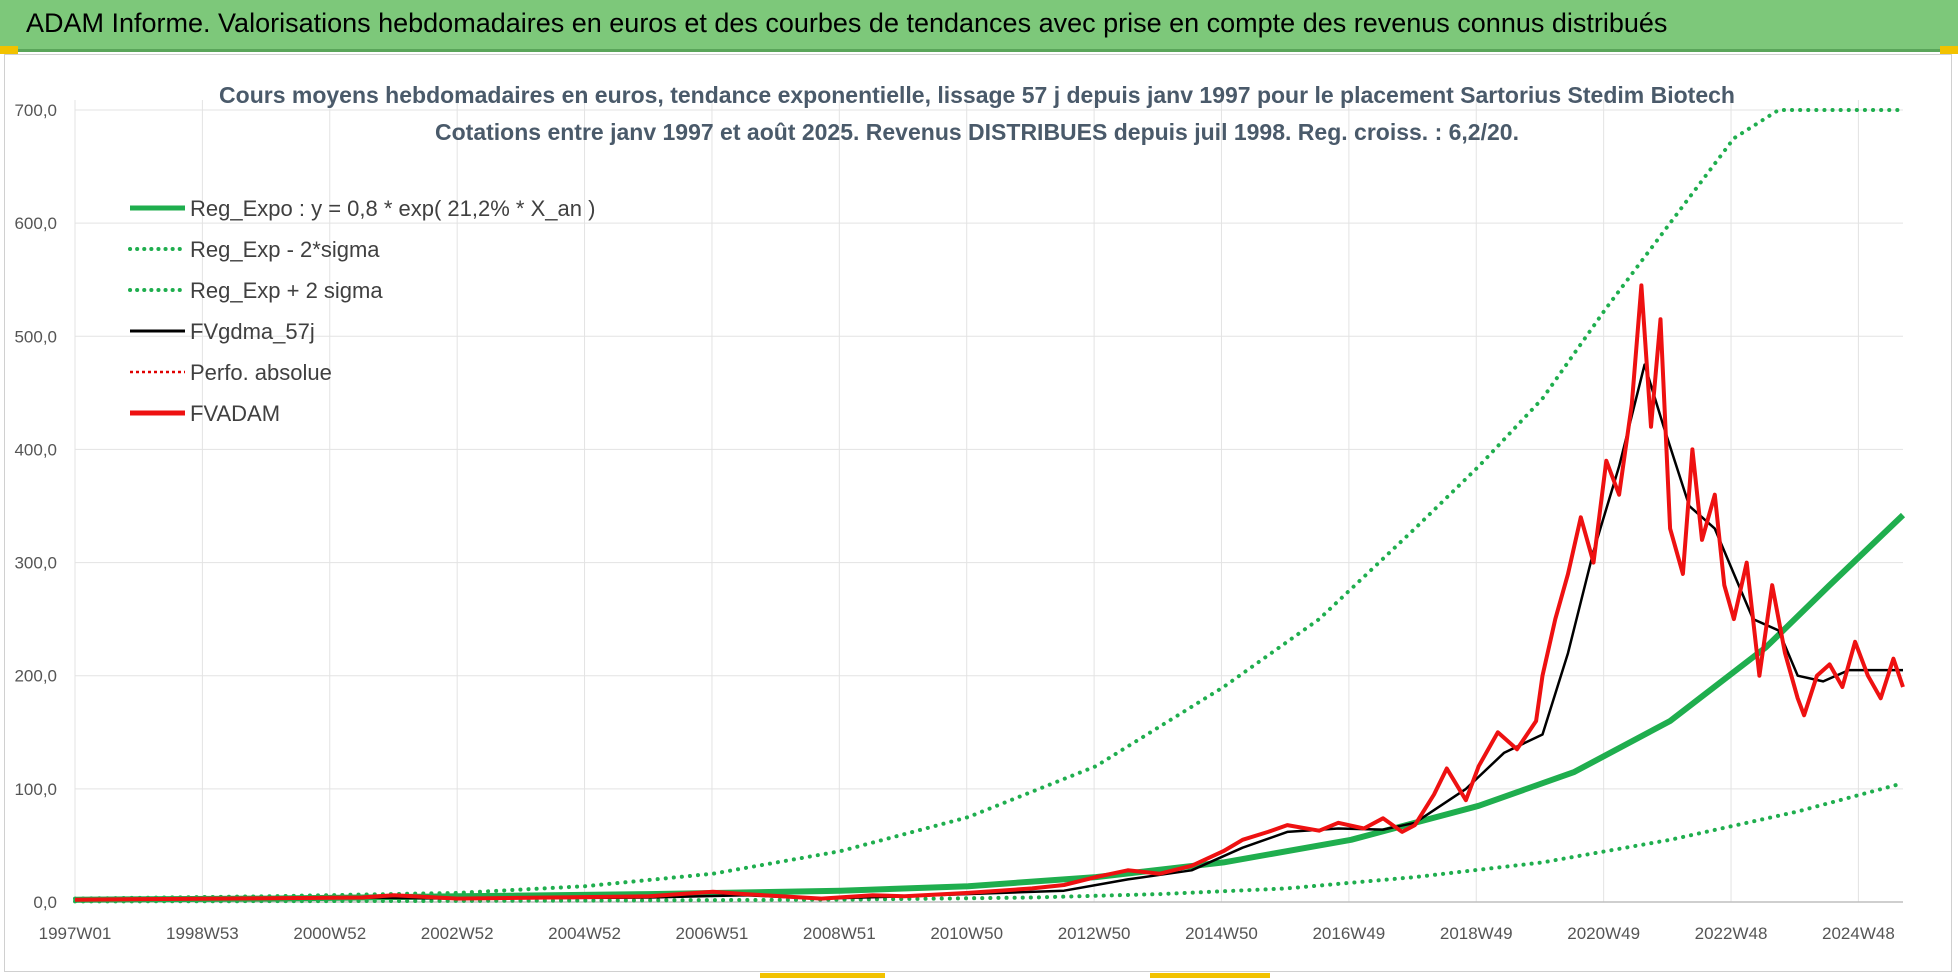 The height and width of the screenshot is (978, 1958). Describe the element at coordinates (75, 933) in the screenshot. I see `x-tick-label: 1997W01` at that location.